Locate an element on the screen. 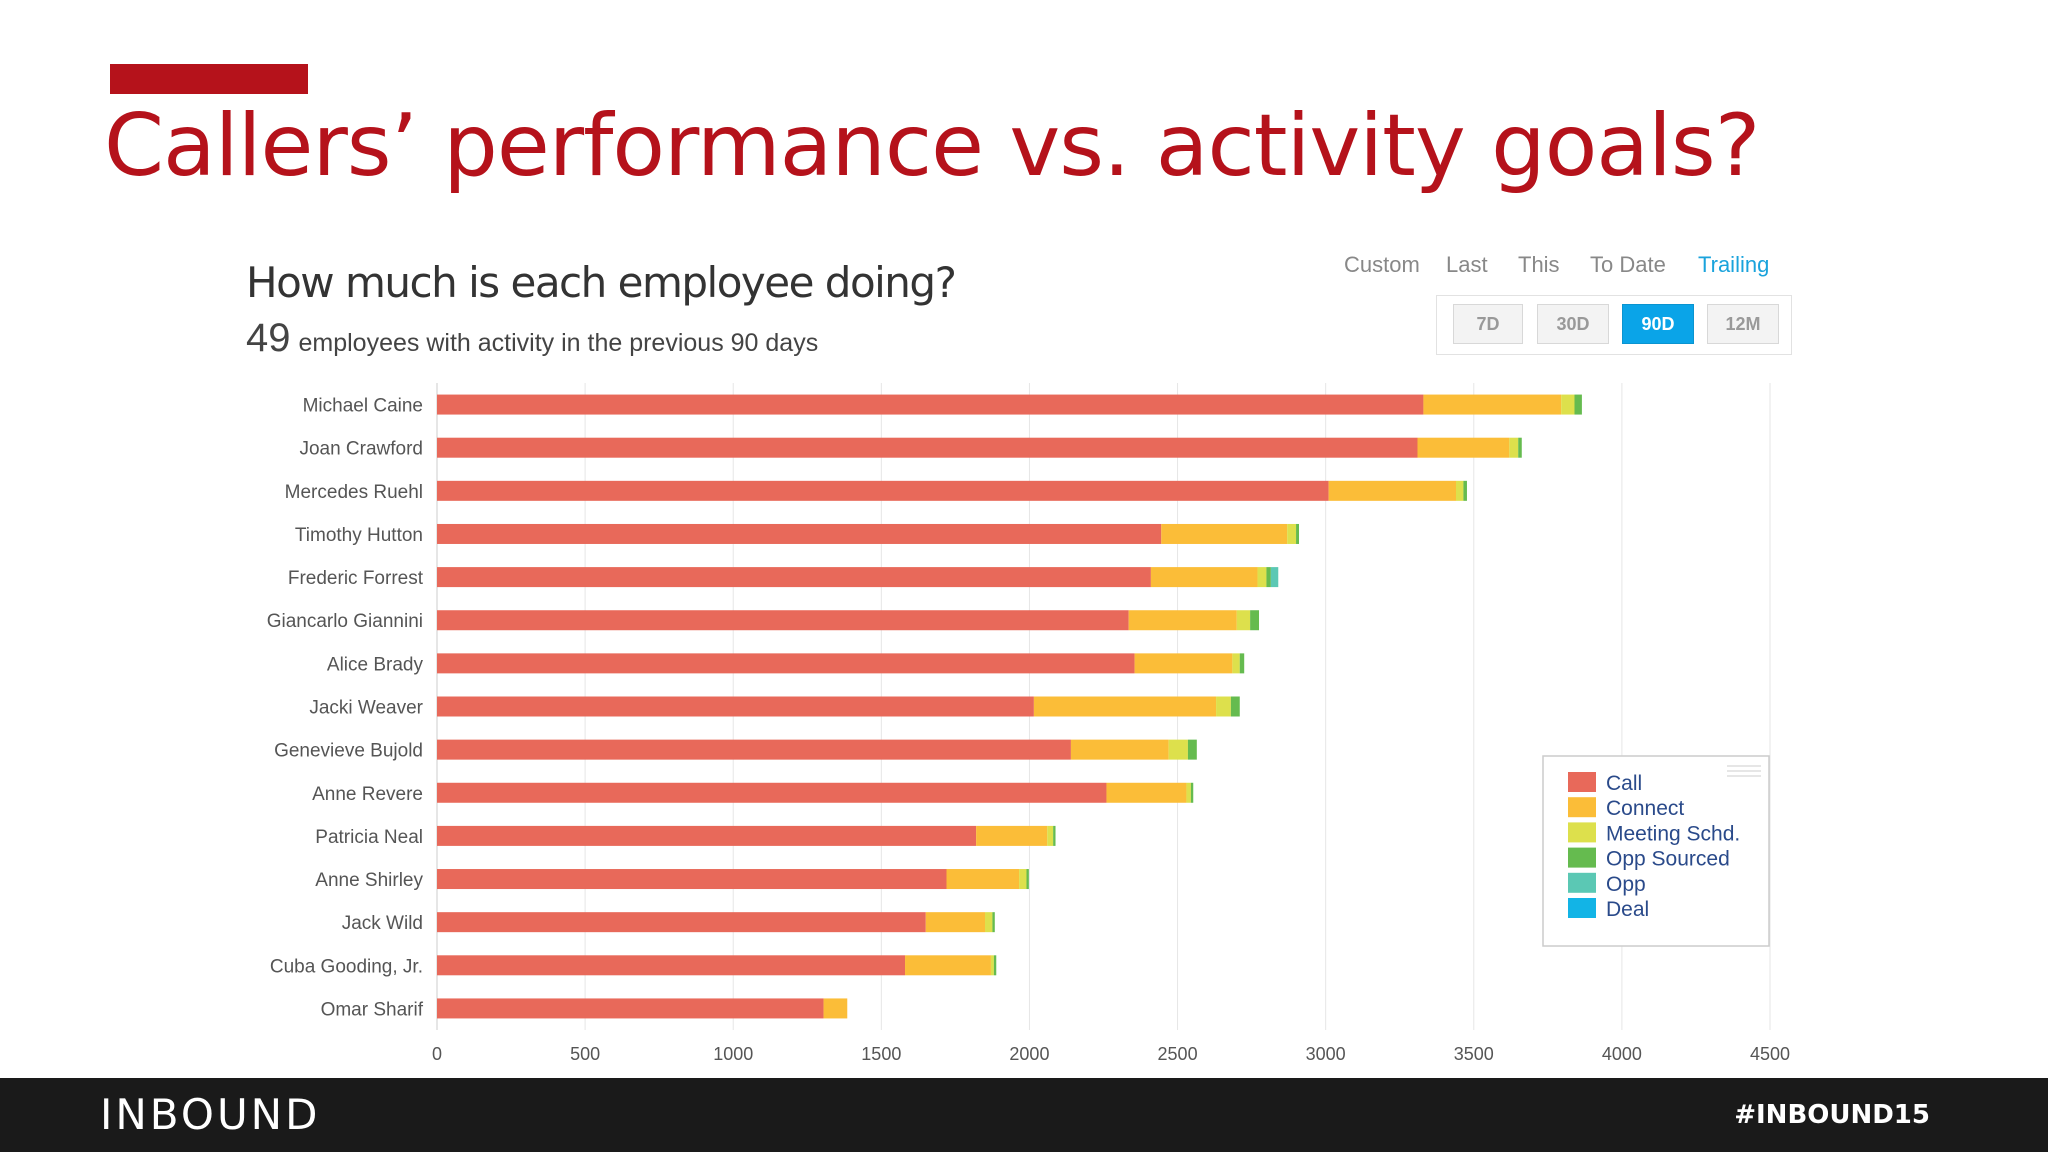  bar-genevieve-bujold-opp-sourced is located at coordinates (1192, 749).